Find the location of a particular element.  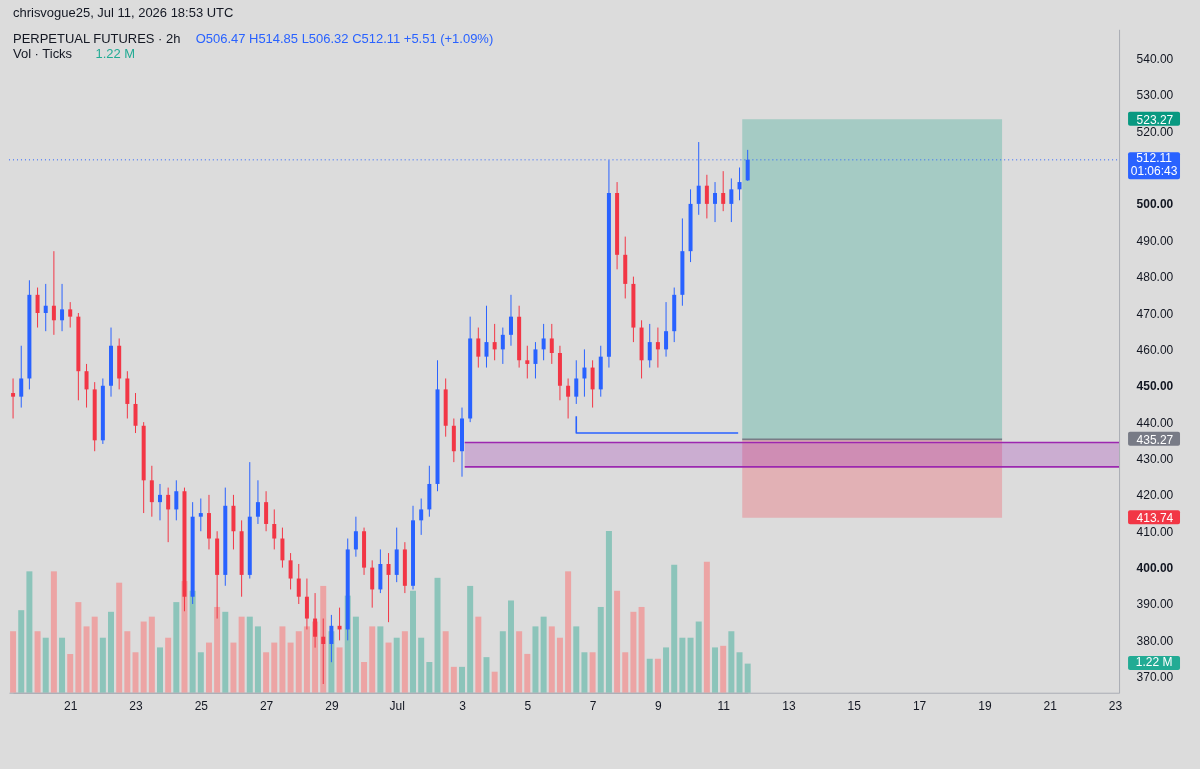

y-tick-label: 480.00 is located at coordinates (1155, 277).